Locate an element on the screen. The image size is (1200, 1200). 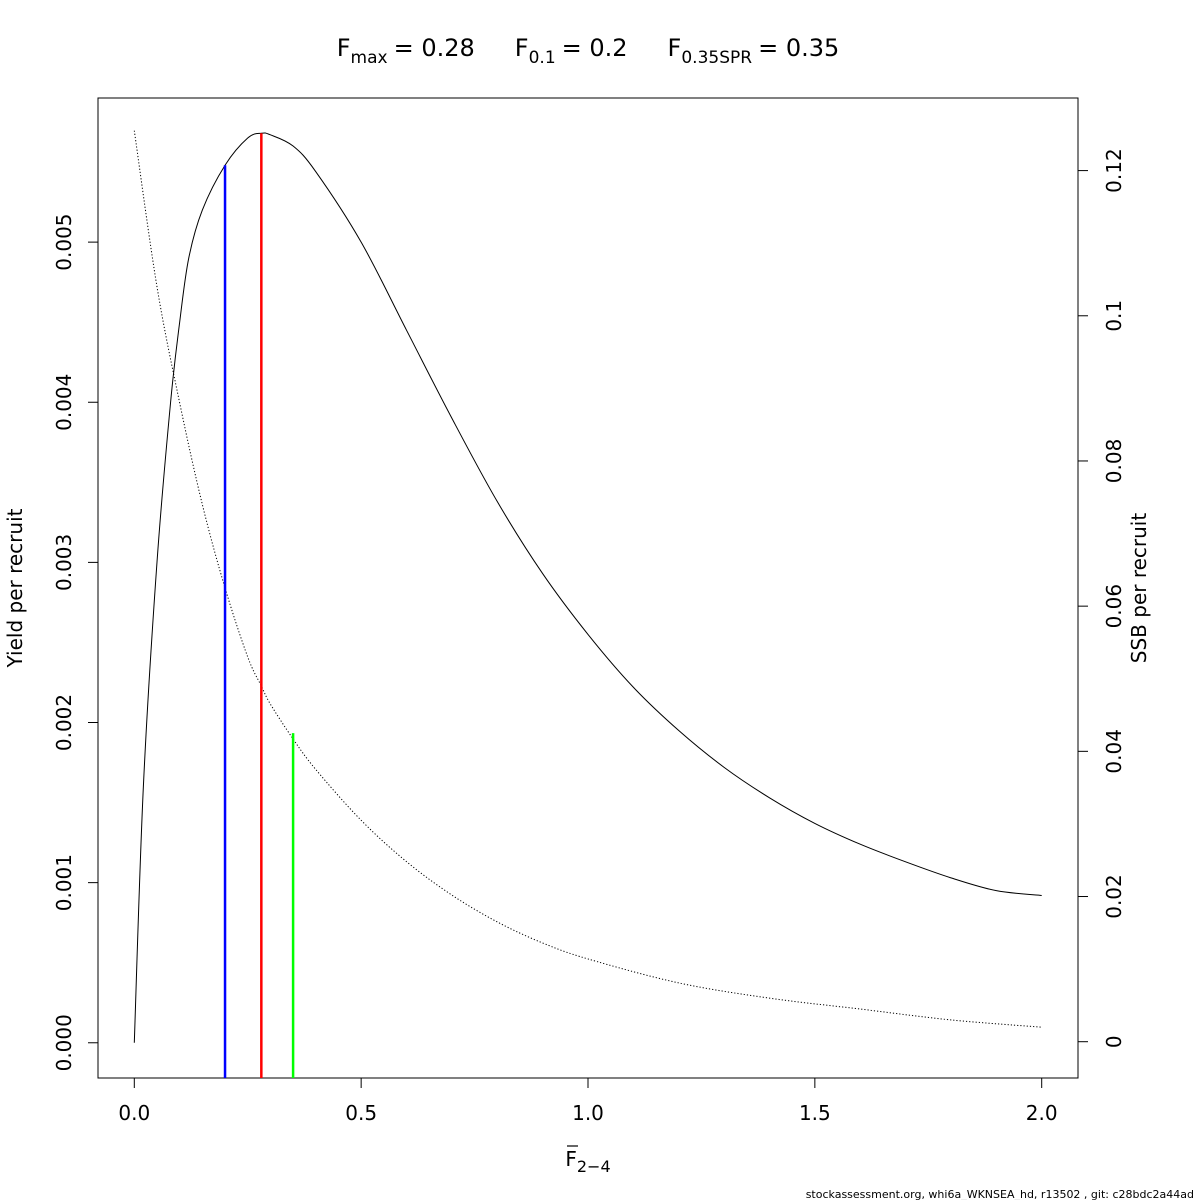
title-f035spr-value: = 0.35 is located at coordinates (798, 48).